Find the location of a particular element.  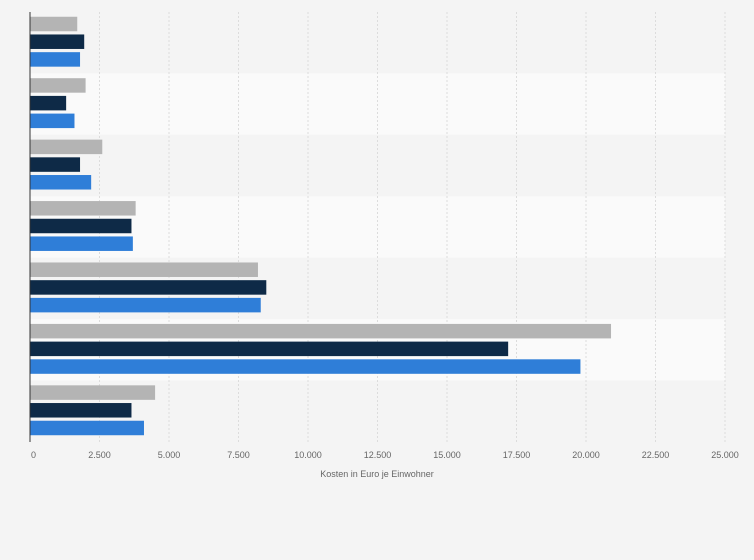

x-tick-label: 5.000 is located at coordinates (169, 455).